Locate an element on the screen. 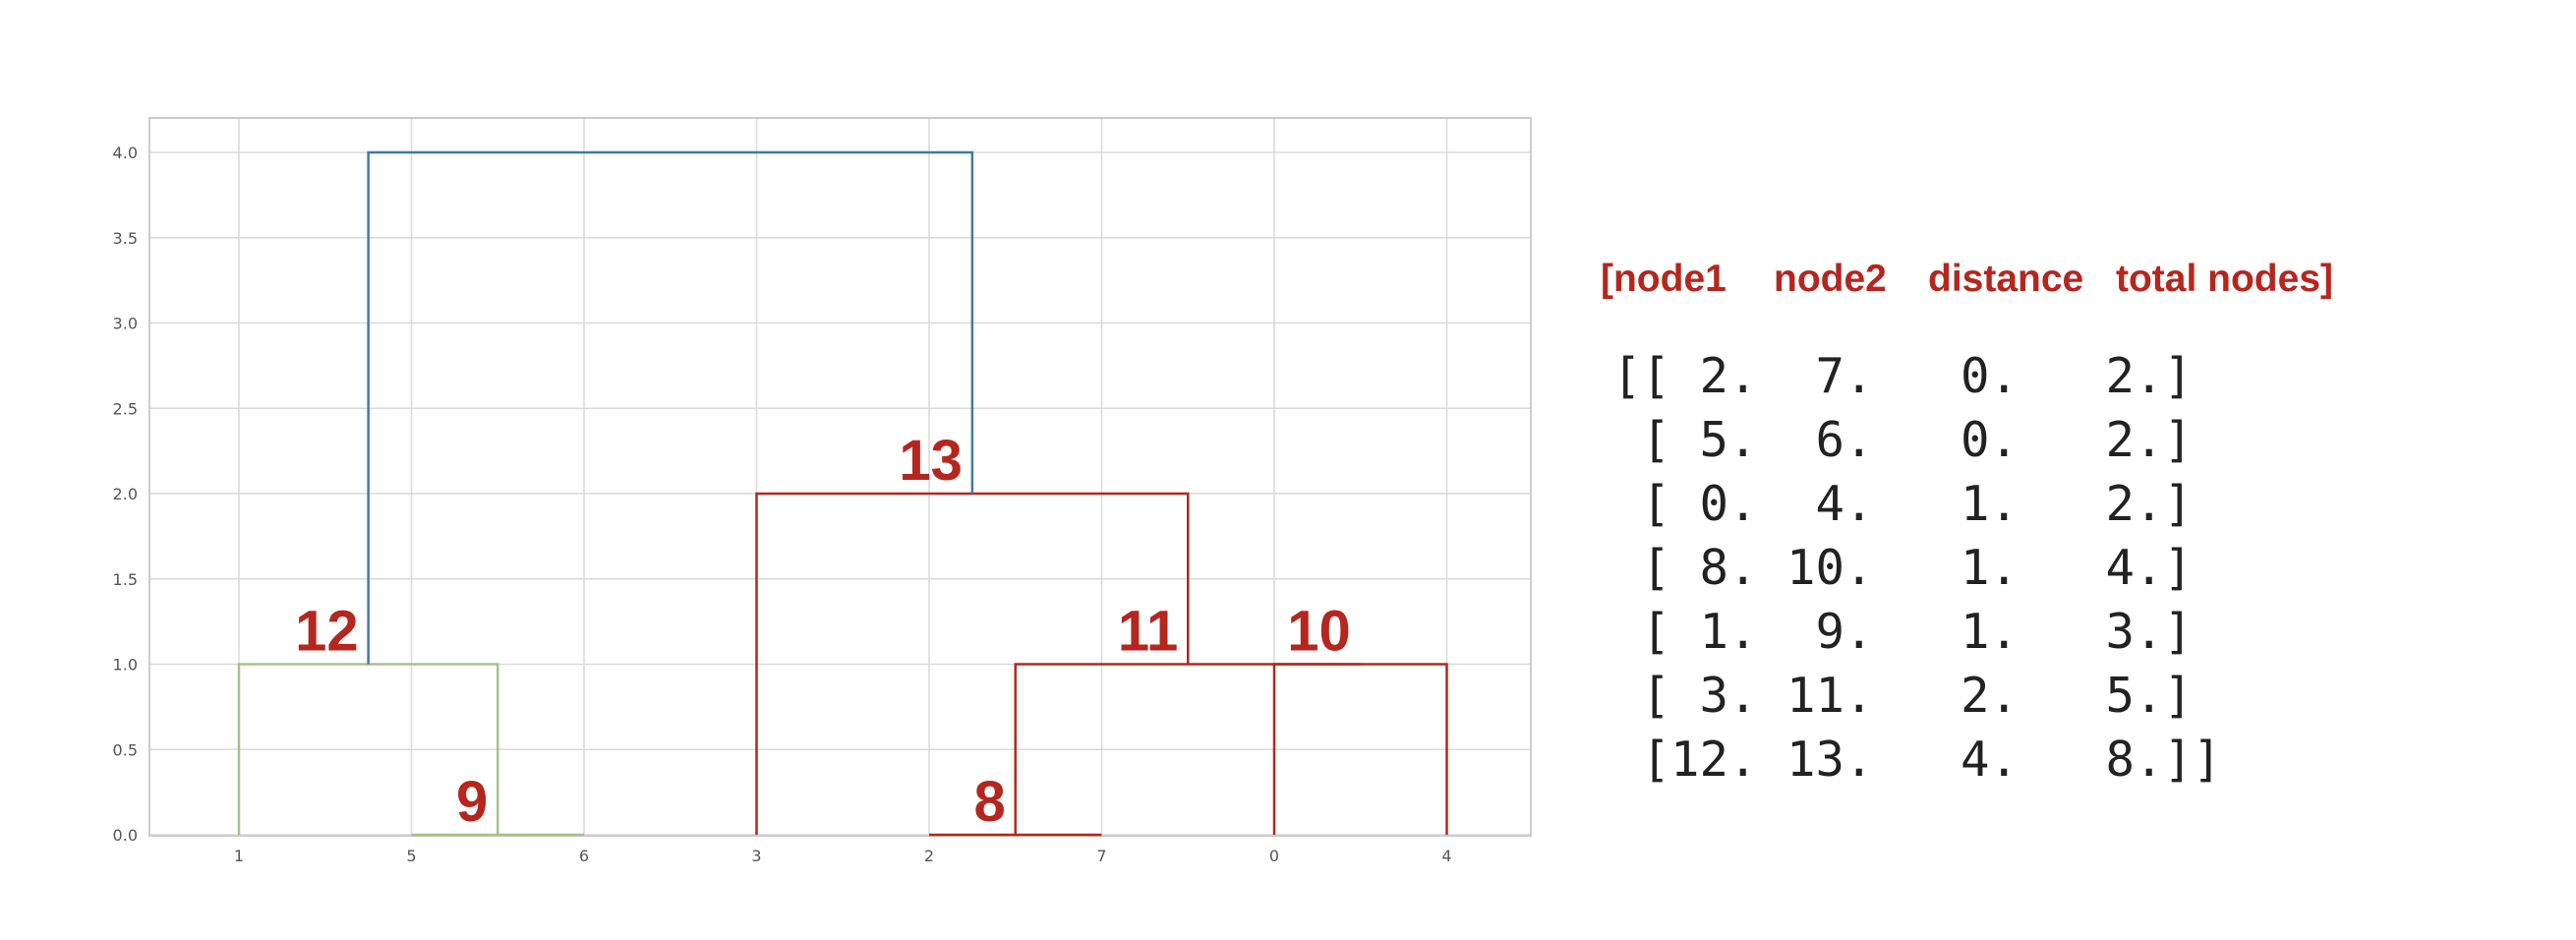 The width and height of the screenshot is (2576, 940). cluster-id-label: 10 is located at coordinates (1319, 632).